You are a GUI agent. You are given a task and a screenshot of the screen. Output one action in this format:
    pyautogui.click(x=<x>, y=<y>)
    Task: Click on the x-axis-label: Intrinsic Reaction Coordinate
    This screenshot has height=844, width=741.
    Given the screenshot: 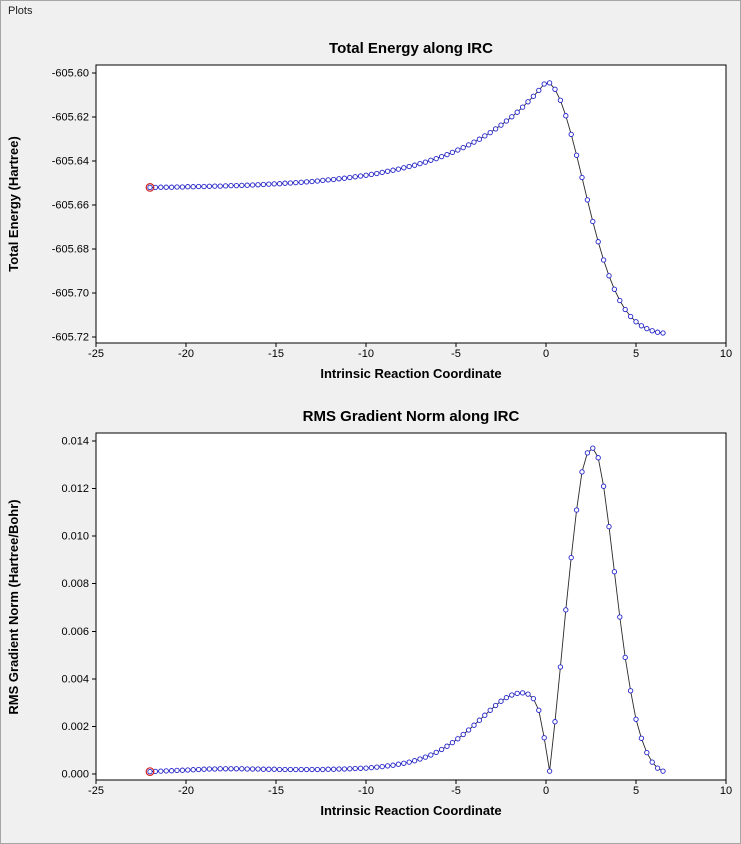 What is the action you would take?
    pyautogui.click(x=410, y=373)
    